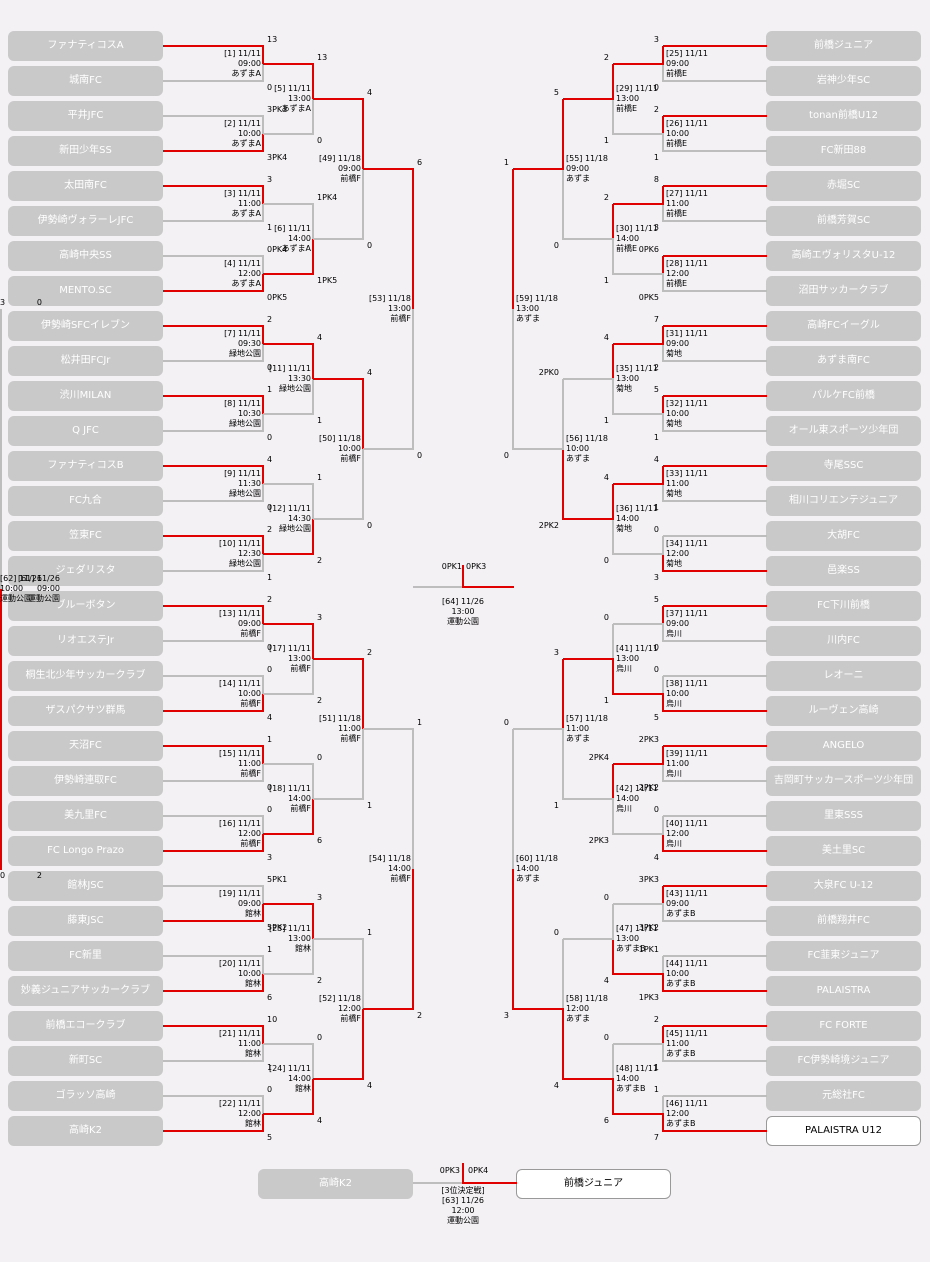  I want to click on team-right: 邑楽SS, so click(843, 571).